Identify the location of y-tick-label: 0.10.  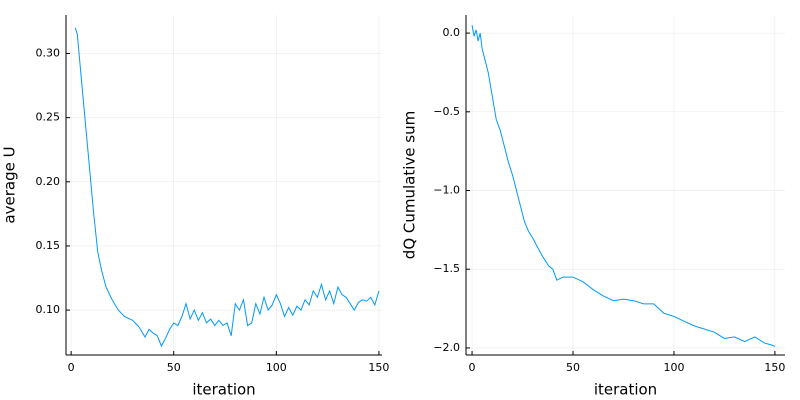
(48, 309).